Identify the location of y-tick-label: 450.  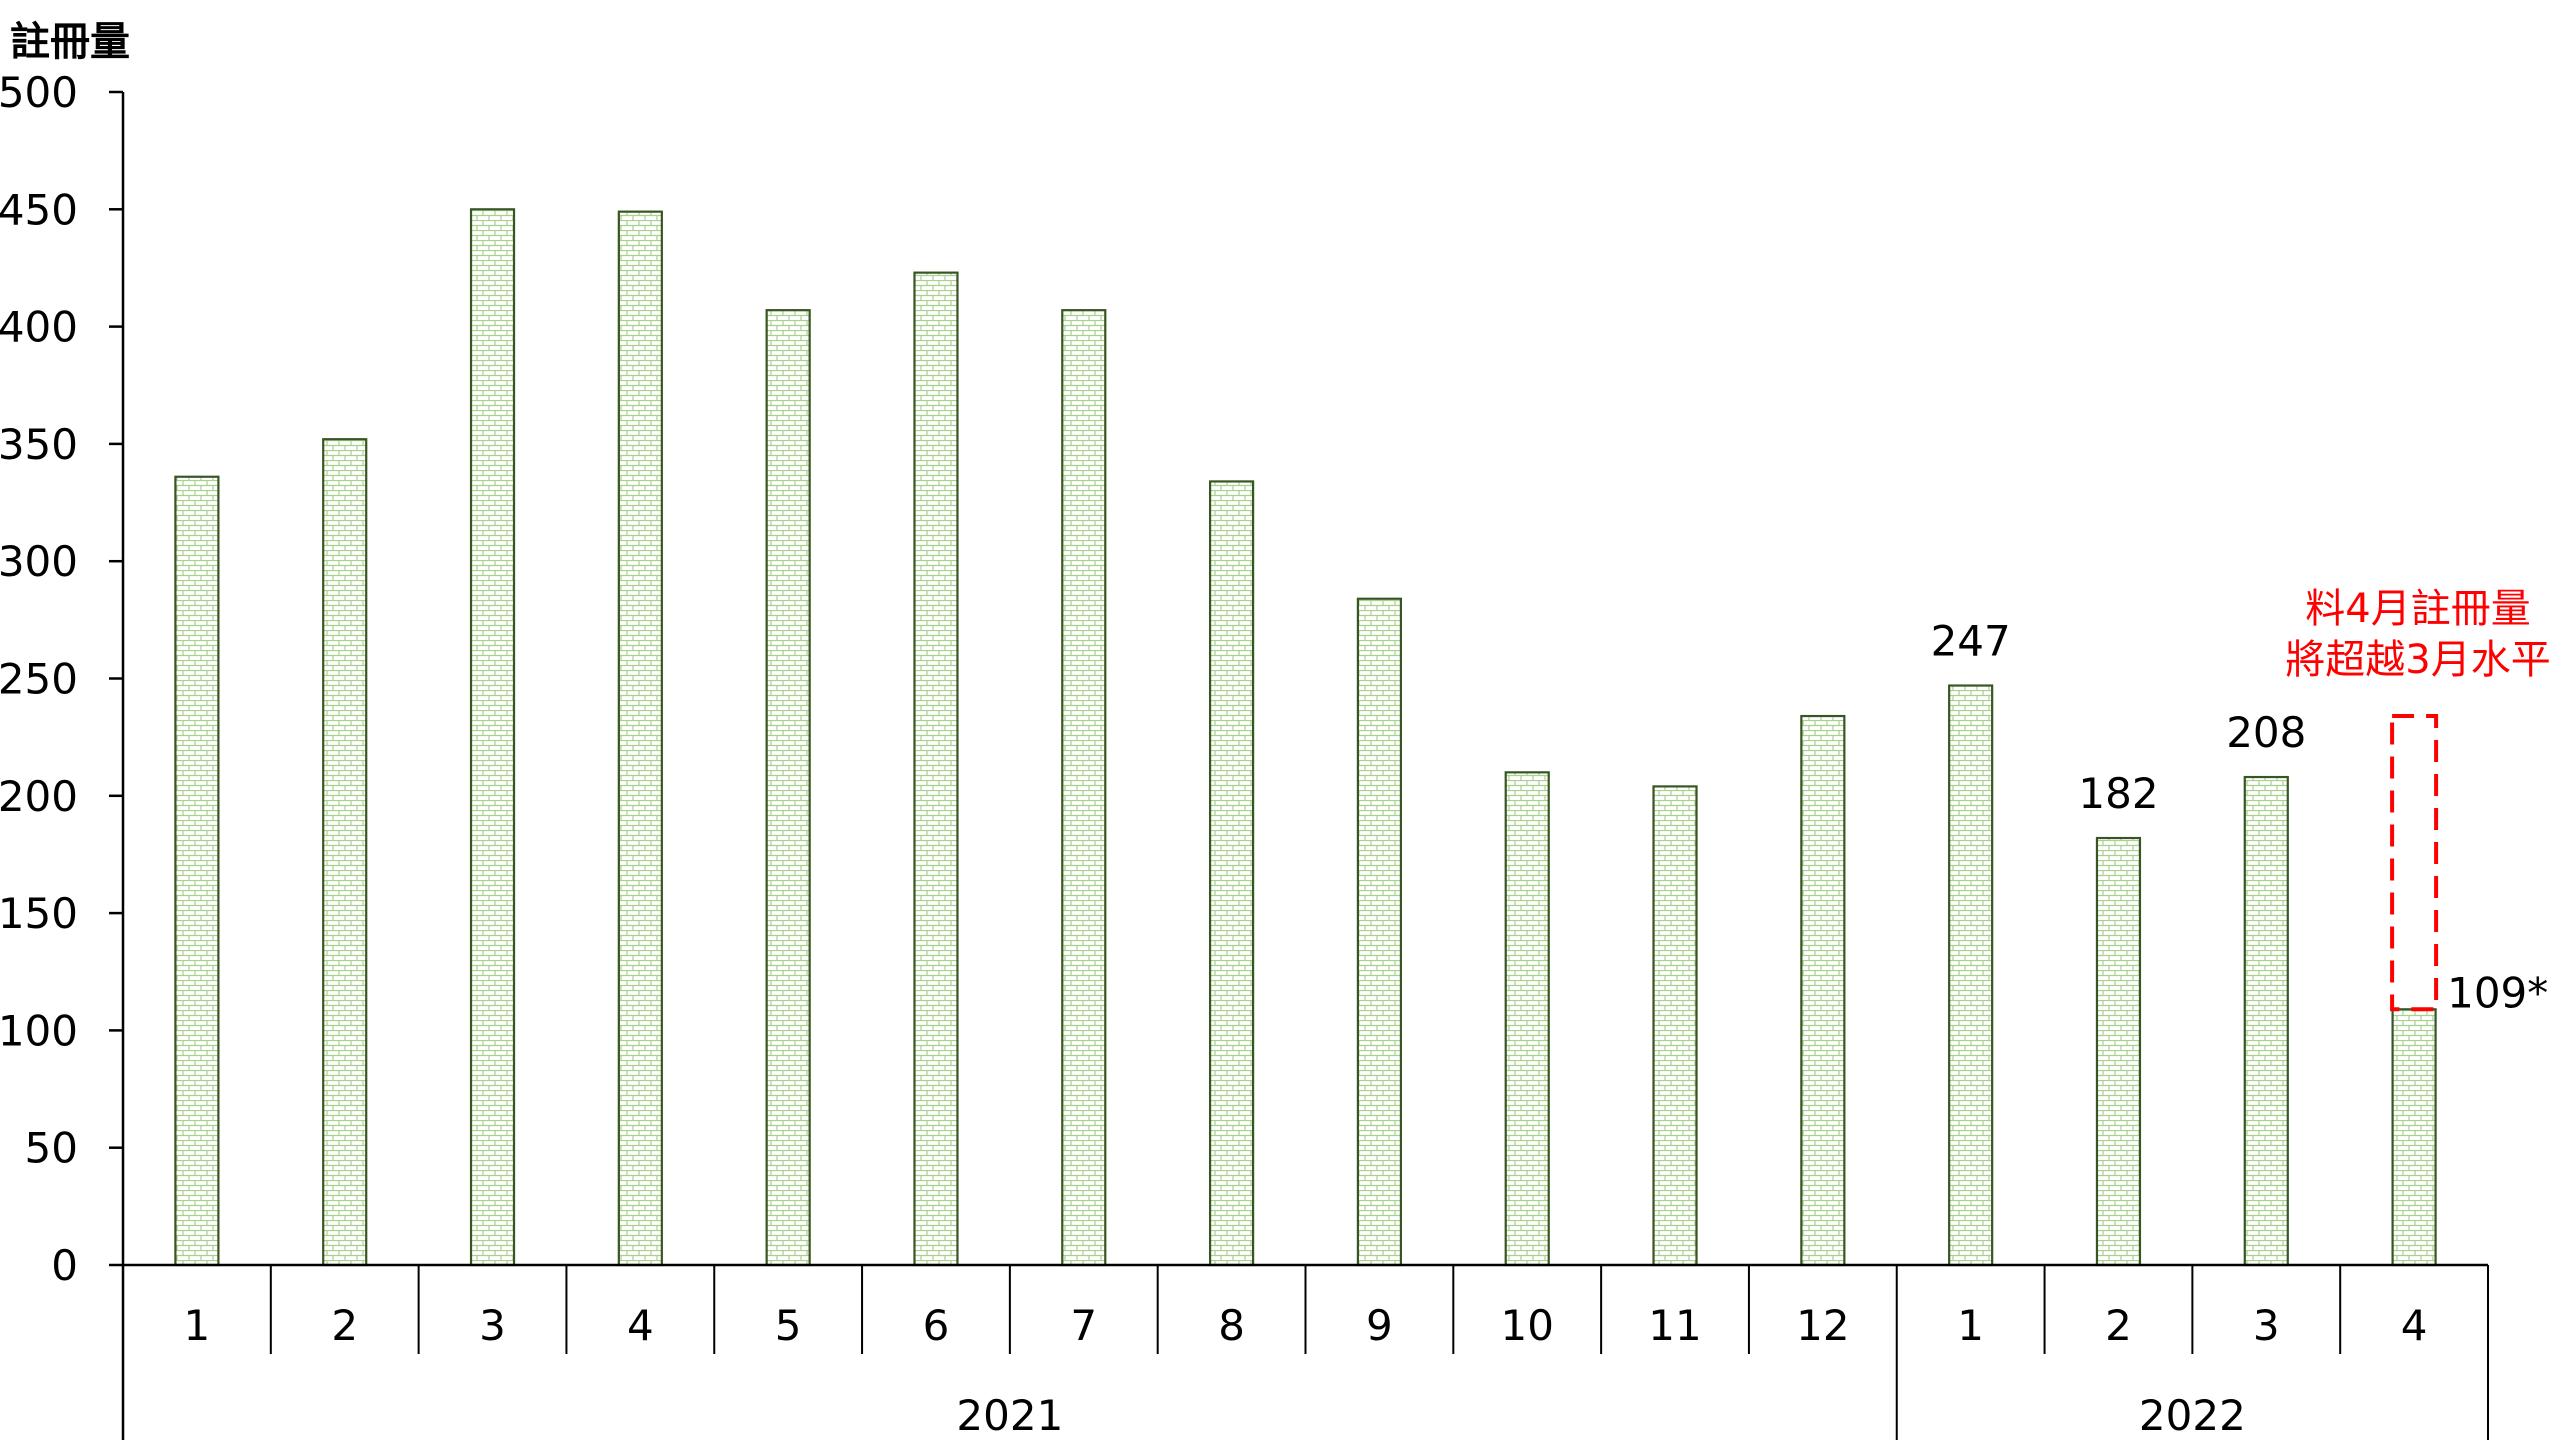
(39, 209).